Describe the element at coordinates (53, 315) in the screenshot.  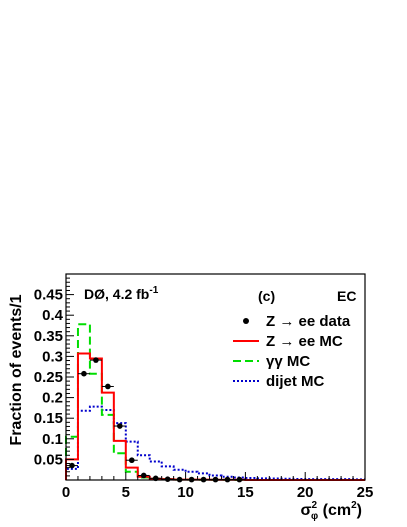
I see `y-tick-label: 0.4` at that location.